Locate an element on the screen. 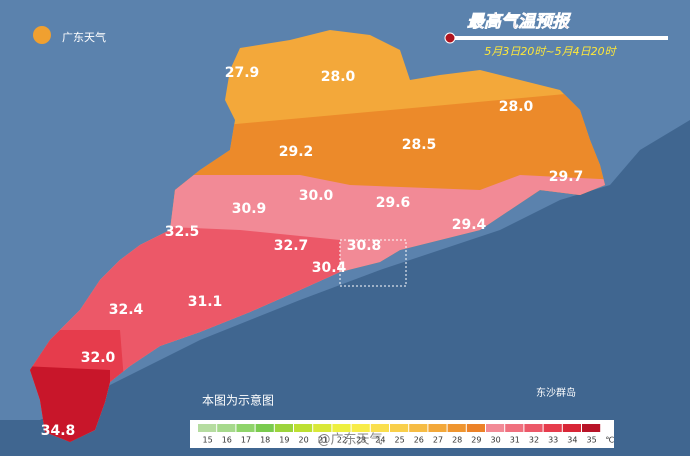 The image size is (690, 456). legend-label: 35 is located at coordinates (592, 440).